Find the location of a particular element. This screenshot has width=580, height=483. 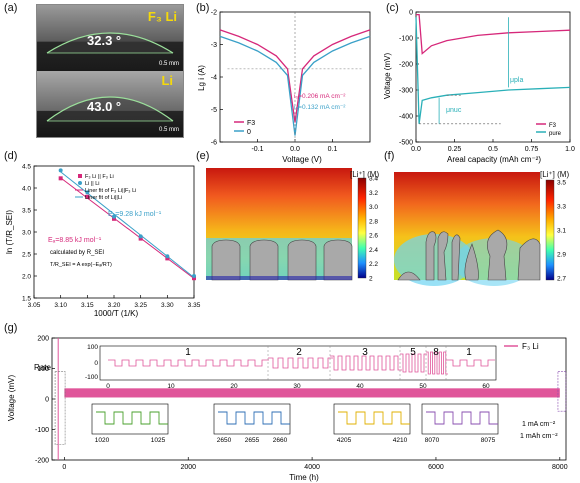

x-tick-label: 4000 is located at coordinates (312, 467).